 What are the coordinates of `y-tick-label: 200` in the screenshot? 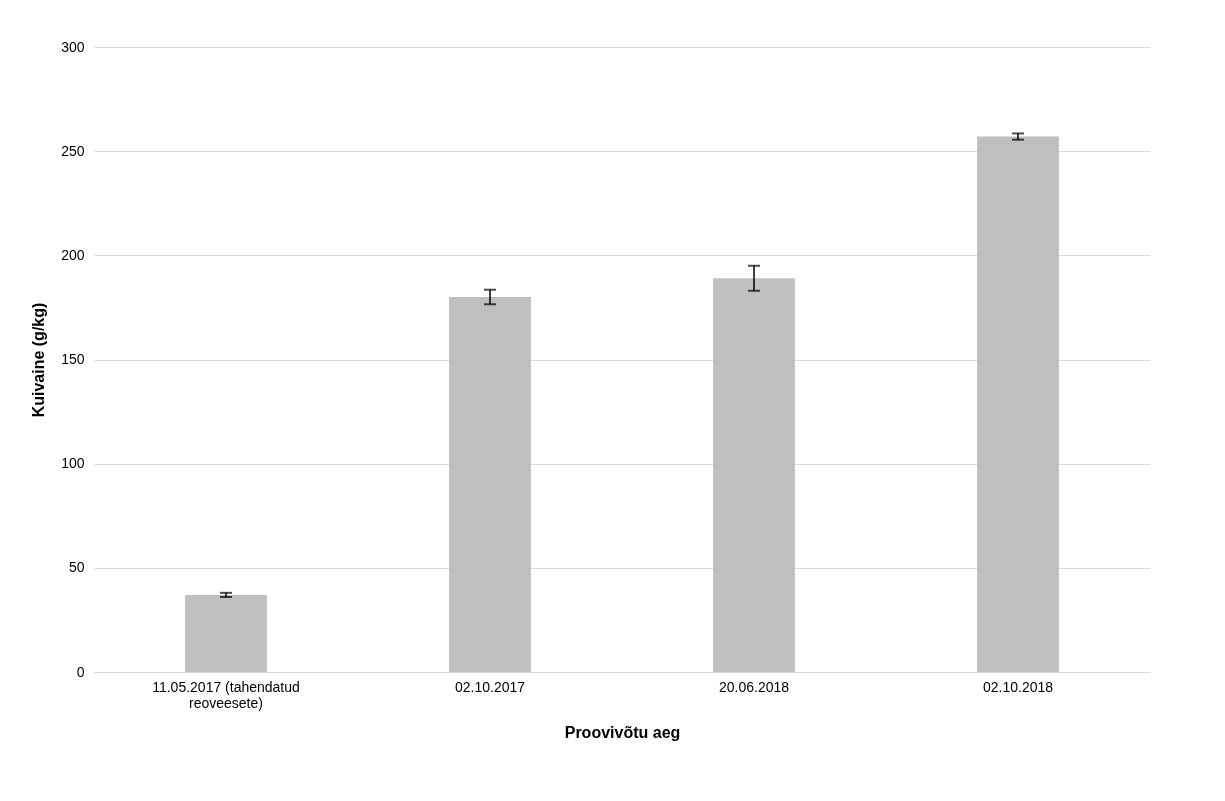 It's located at (73, 254).